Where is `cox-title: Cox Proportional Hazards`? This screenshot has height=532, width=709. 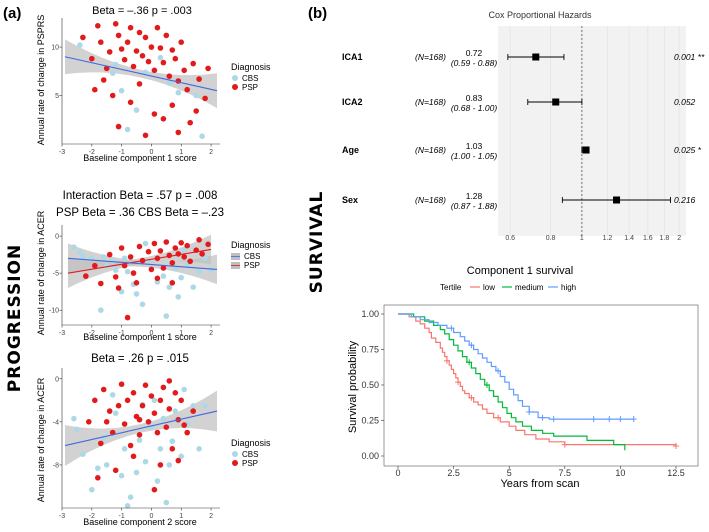
cox-title: Cox Proportional Hazards is located at coordinates (540, 15).